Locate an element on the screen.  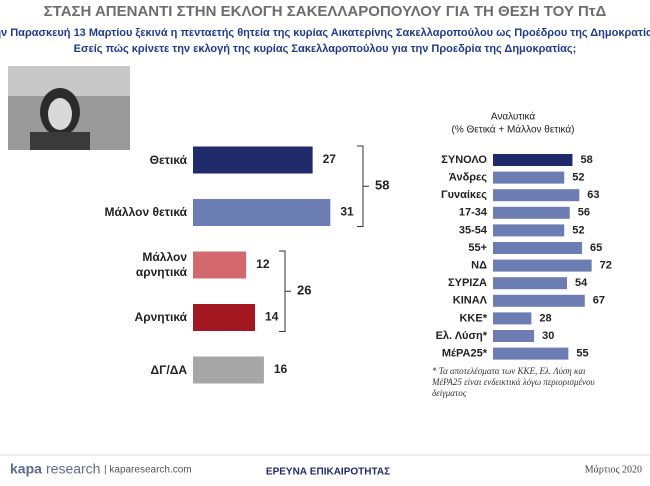
category-label: ΣΥΡΙΖΑ is located at coordinates (467, 283).